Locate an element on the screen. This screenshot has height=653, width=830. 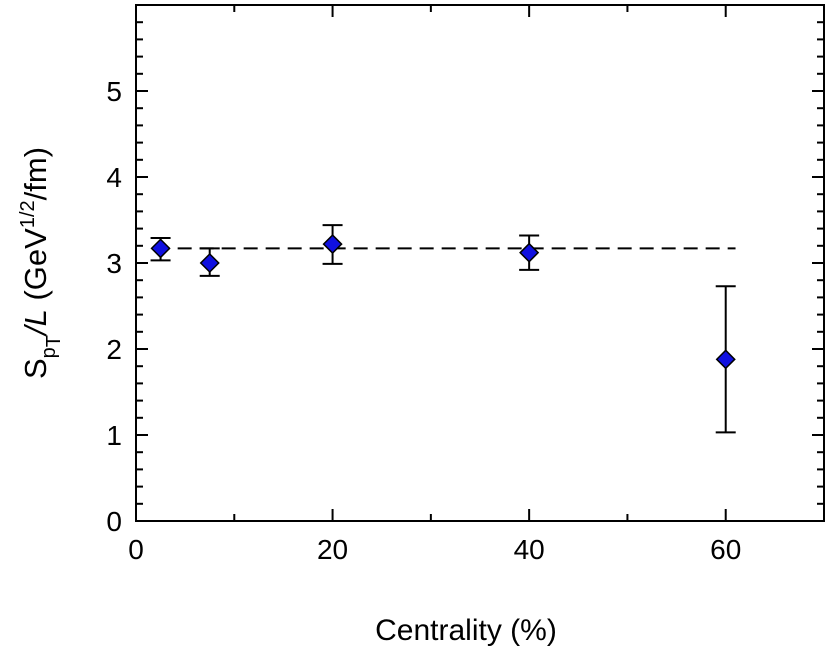
y-tick-label: 1 is located at coordinates (114, 435).